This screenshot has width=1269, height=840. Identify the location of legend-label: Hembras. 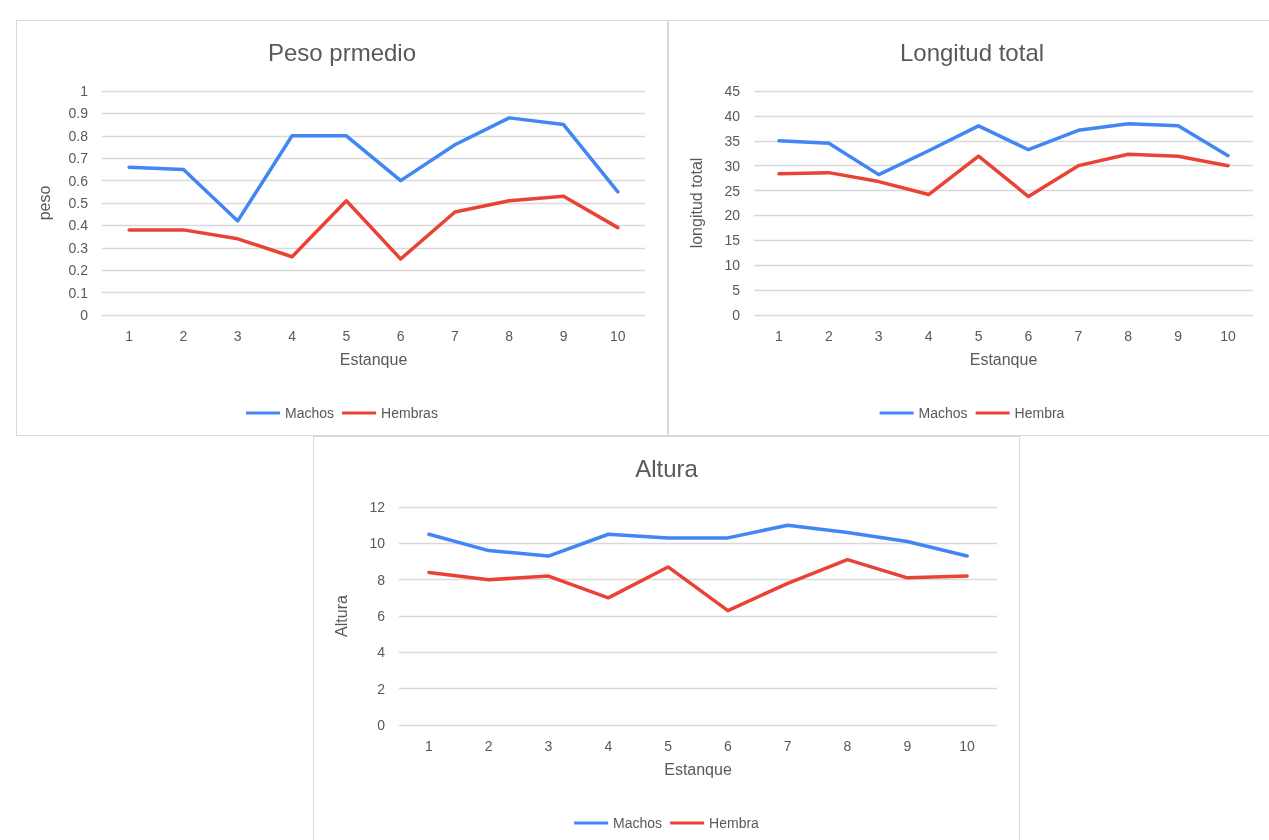
(409, 413).